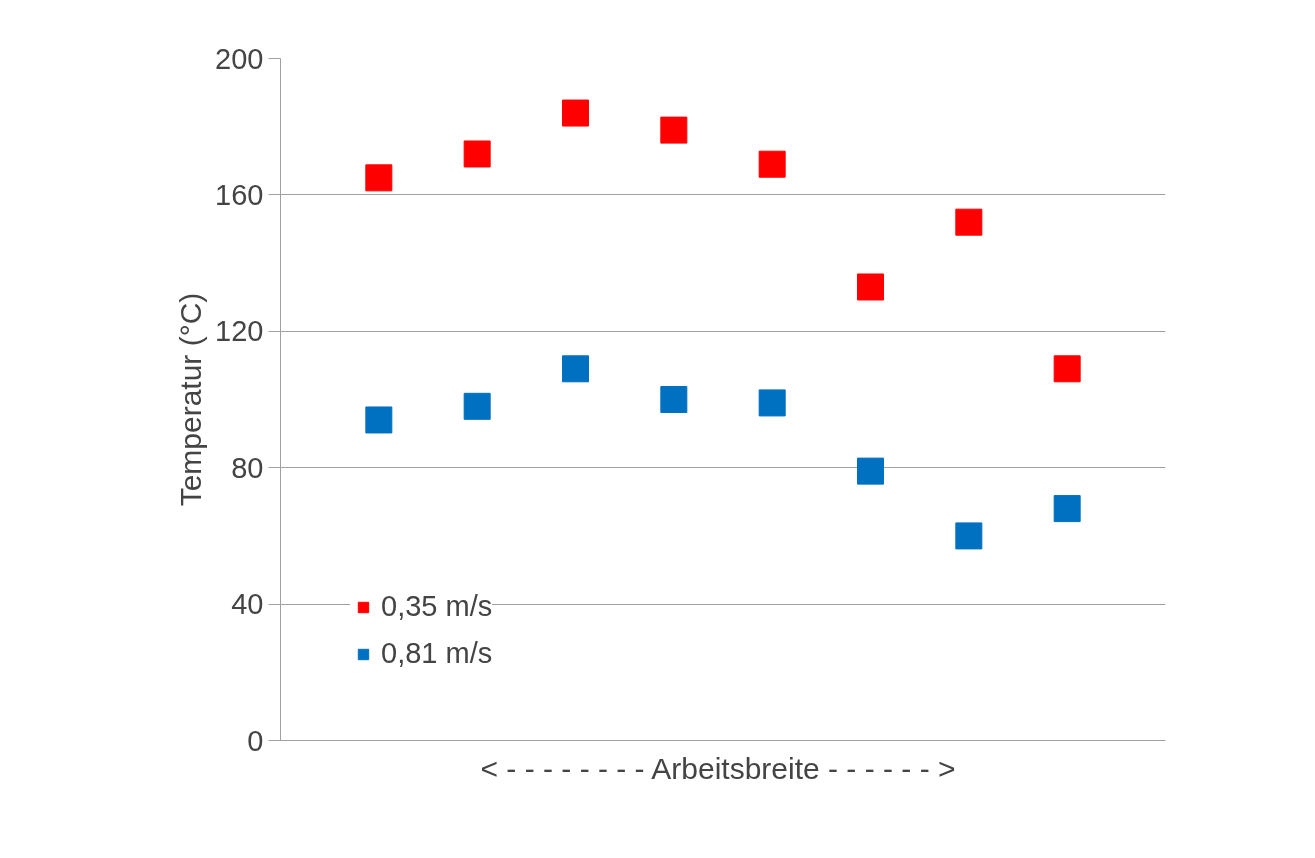  Describe the element at coordinates (247, 604) in the screenshot. I see `y-tick-label: 40` at that location.